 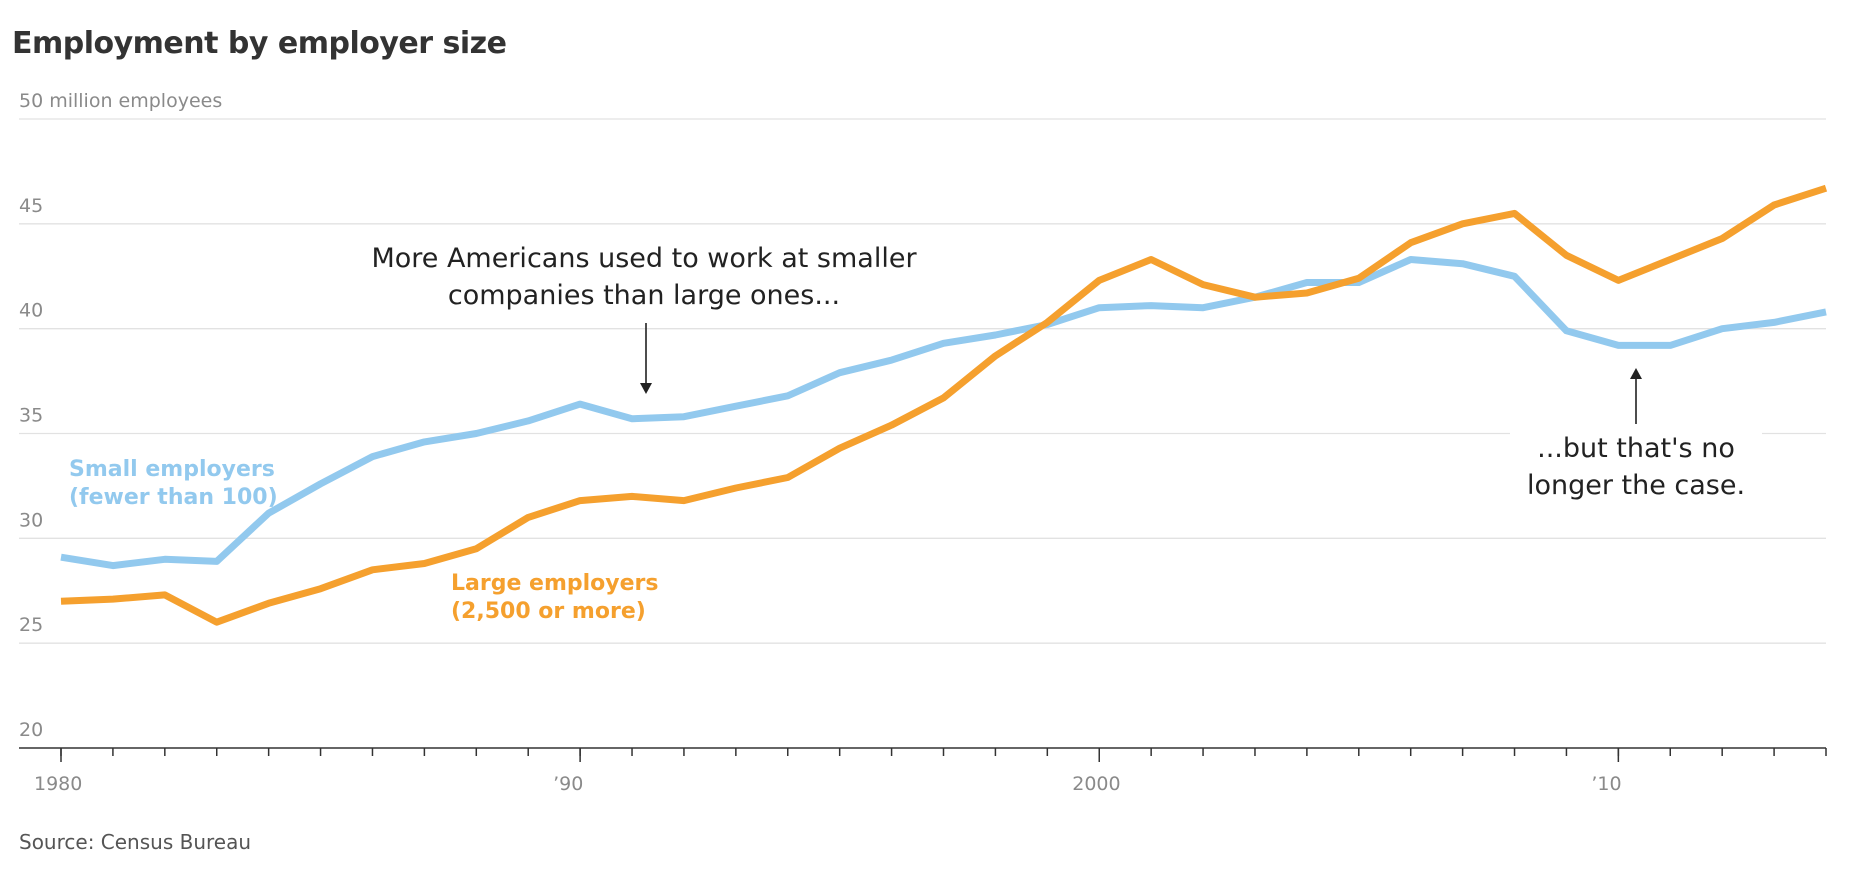 I want to click on y-tick-label: 25, so click(x=31, y=625).